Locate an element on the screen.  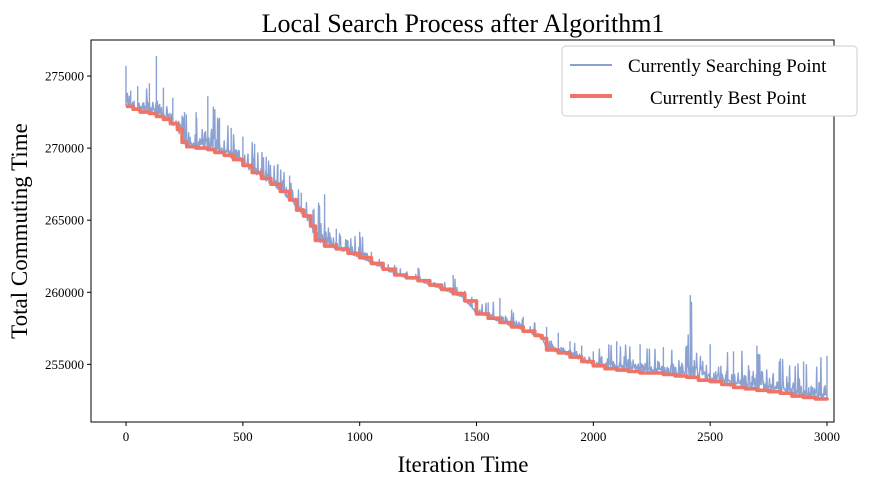
x-tick-label: 2500 is located at coordinates (710, 436).